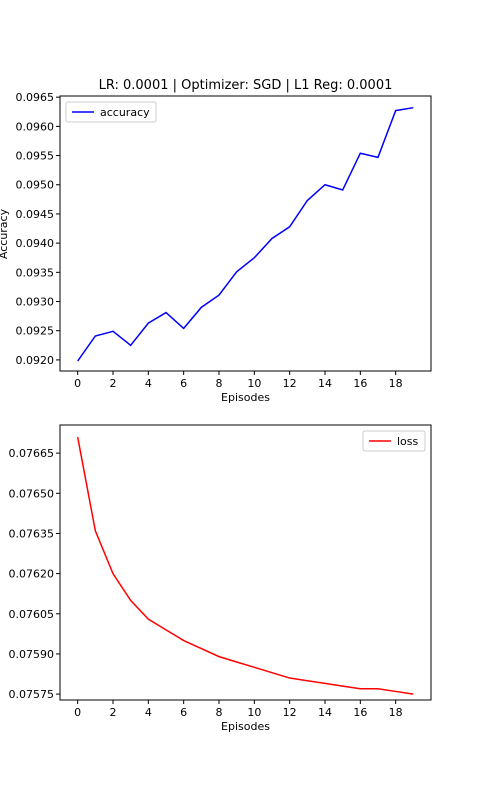  I want to click on y-tick-label: 0.0945, so click(35, 214).